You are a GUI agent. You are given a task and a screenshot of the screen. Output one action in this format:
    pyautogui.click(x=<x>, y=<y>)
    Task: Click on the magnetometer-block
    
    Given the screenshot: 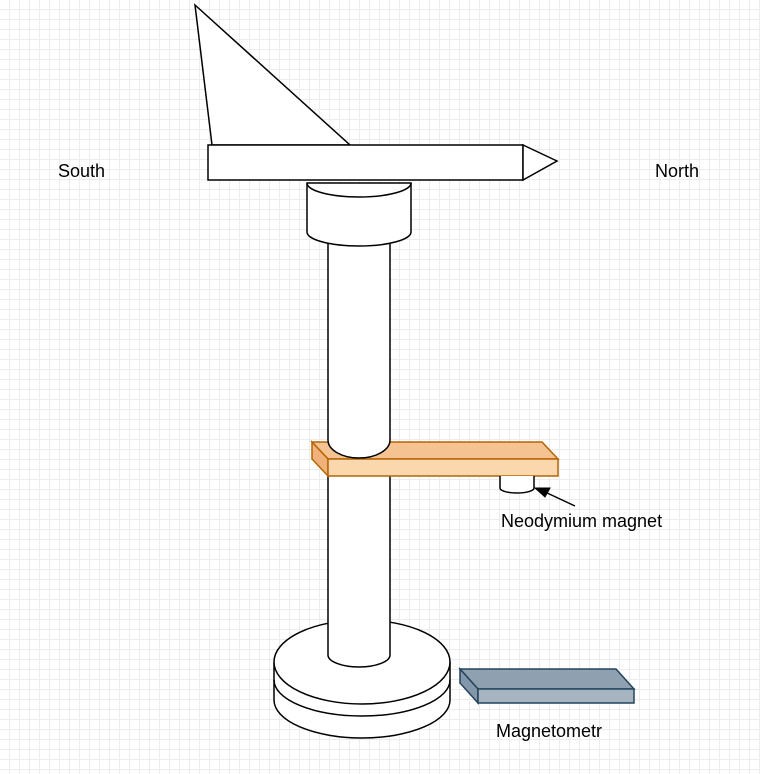 What is the action you would take?
    pyautogui.click(x=547, y=686)
    